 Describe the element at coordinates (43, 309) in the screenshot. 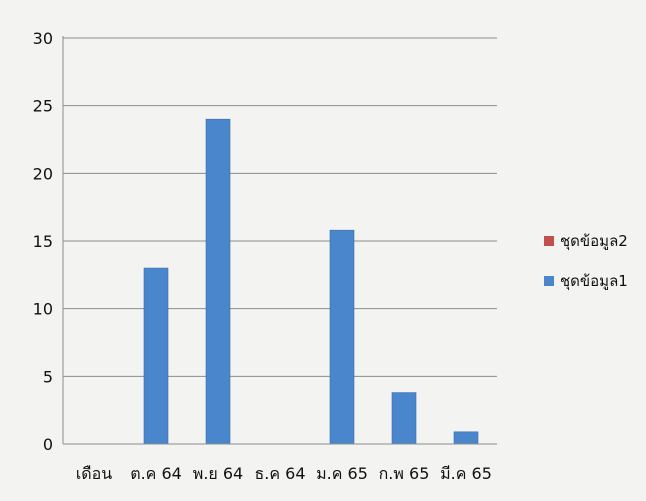

I see `y-tick-label: 10` at that location.